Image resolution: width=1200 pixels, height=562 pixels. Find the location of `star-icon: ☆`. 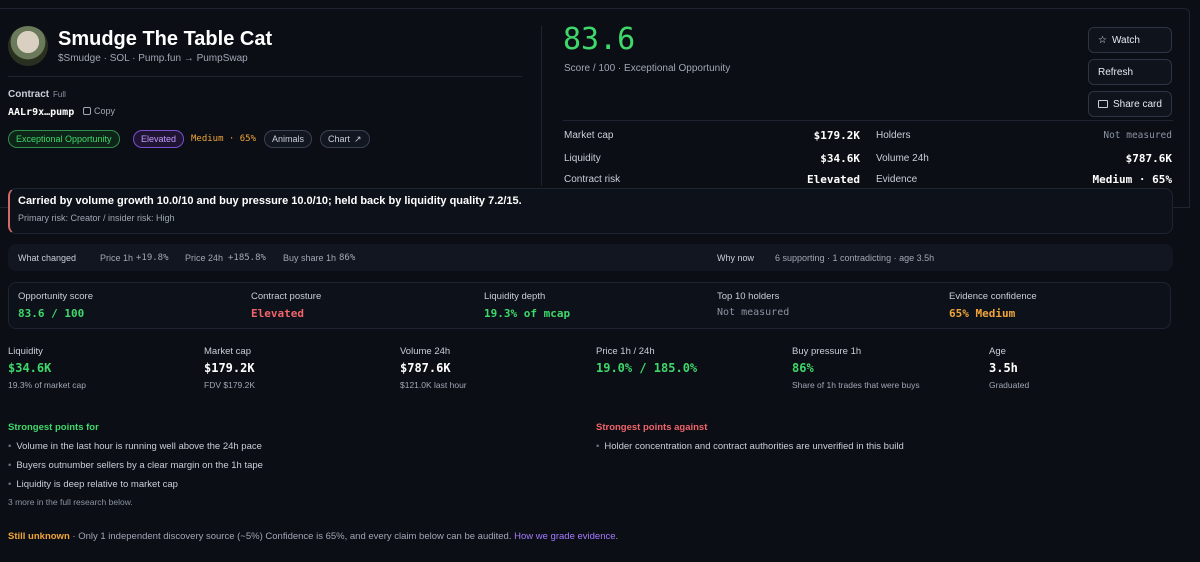

star-icon: ☆ is located at coordinates (1102, 40).